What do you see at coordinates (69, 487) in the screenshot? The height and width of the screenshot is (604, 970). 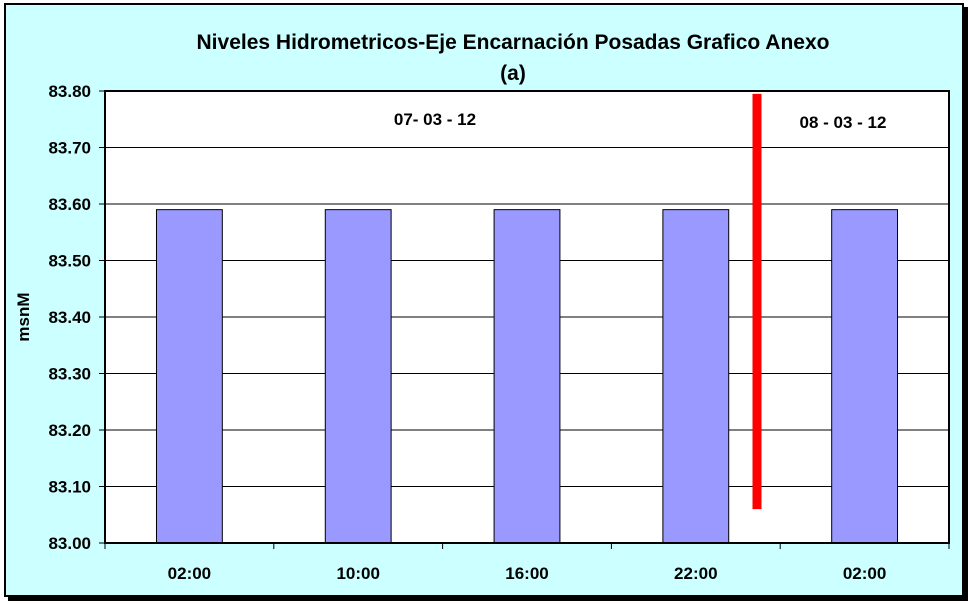 I see `y-tick-label: 83.10` at bounding box center [69, 487].